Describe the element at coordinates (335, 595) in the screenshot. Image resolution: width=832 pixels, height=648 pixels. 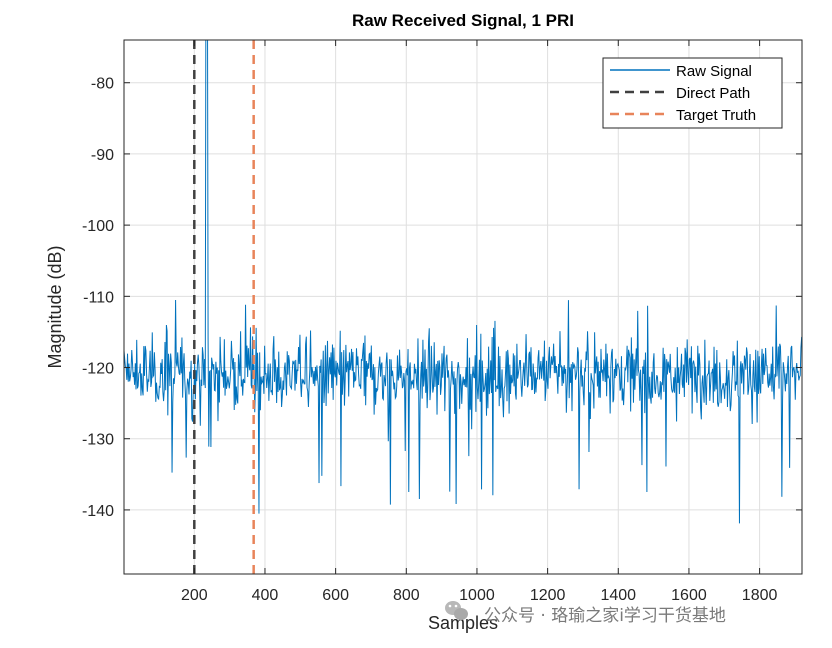
I see `x-tick-label: 600` at that location.